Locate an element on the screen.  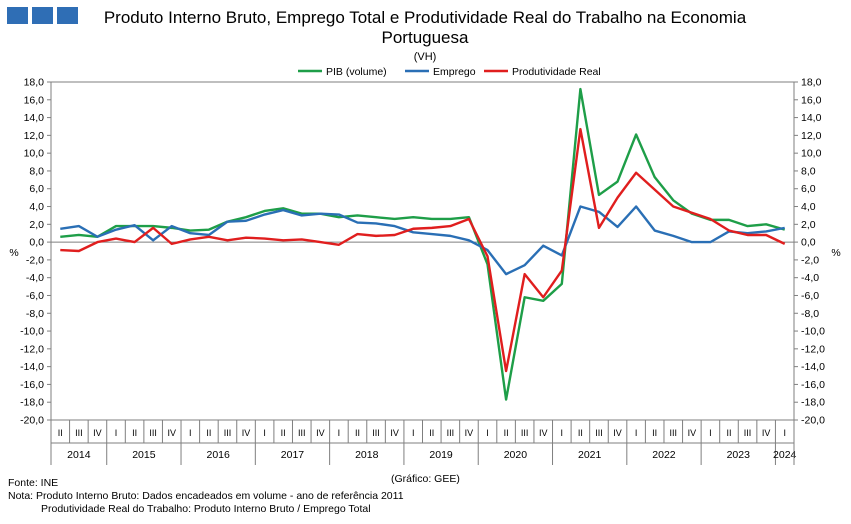
y-tick-label: 8,0 is located at coordinates (36, 171).